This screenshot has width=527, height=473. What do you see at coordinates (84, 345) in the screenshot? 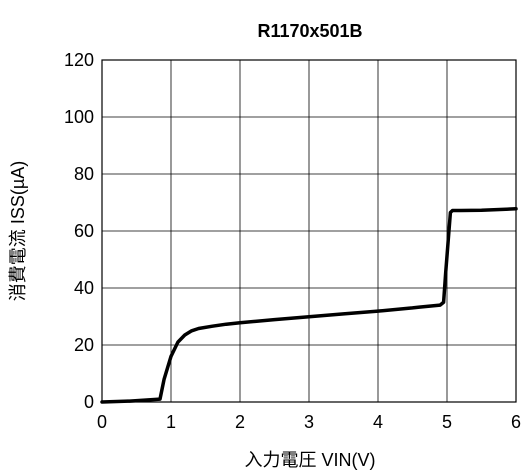
I see `y-tick-label: 20` at bounding box center [84, 345].